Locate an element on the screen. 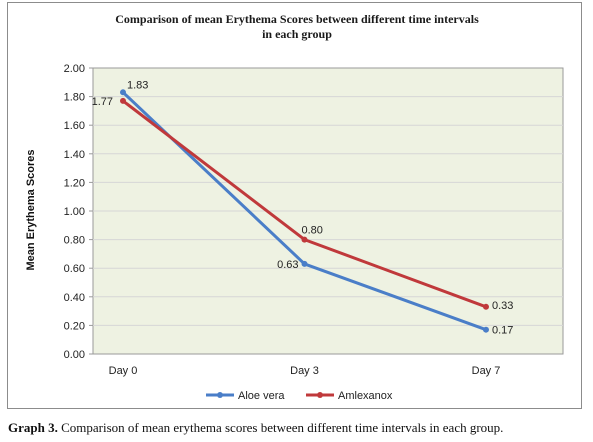 The width and height of the screenshot is (593, 442). x-tick-label: Day 3 is located at coordinates (304, 371).